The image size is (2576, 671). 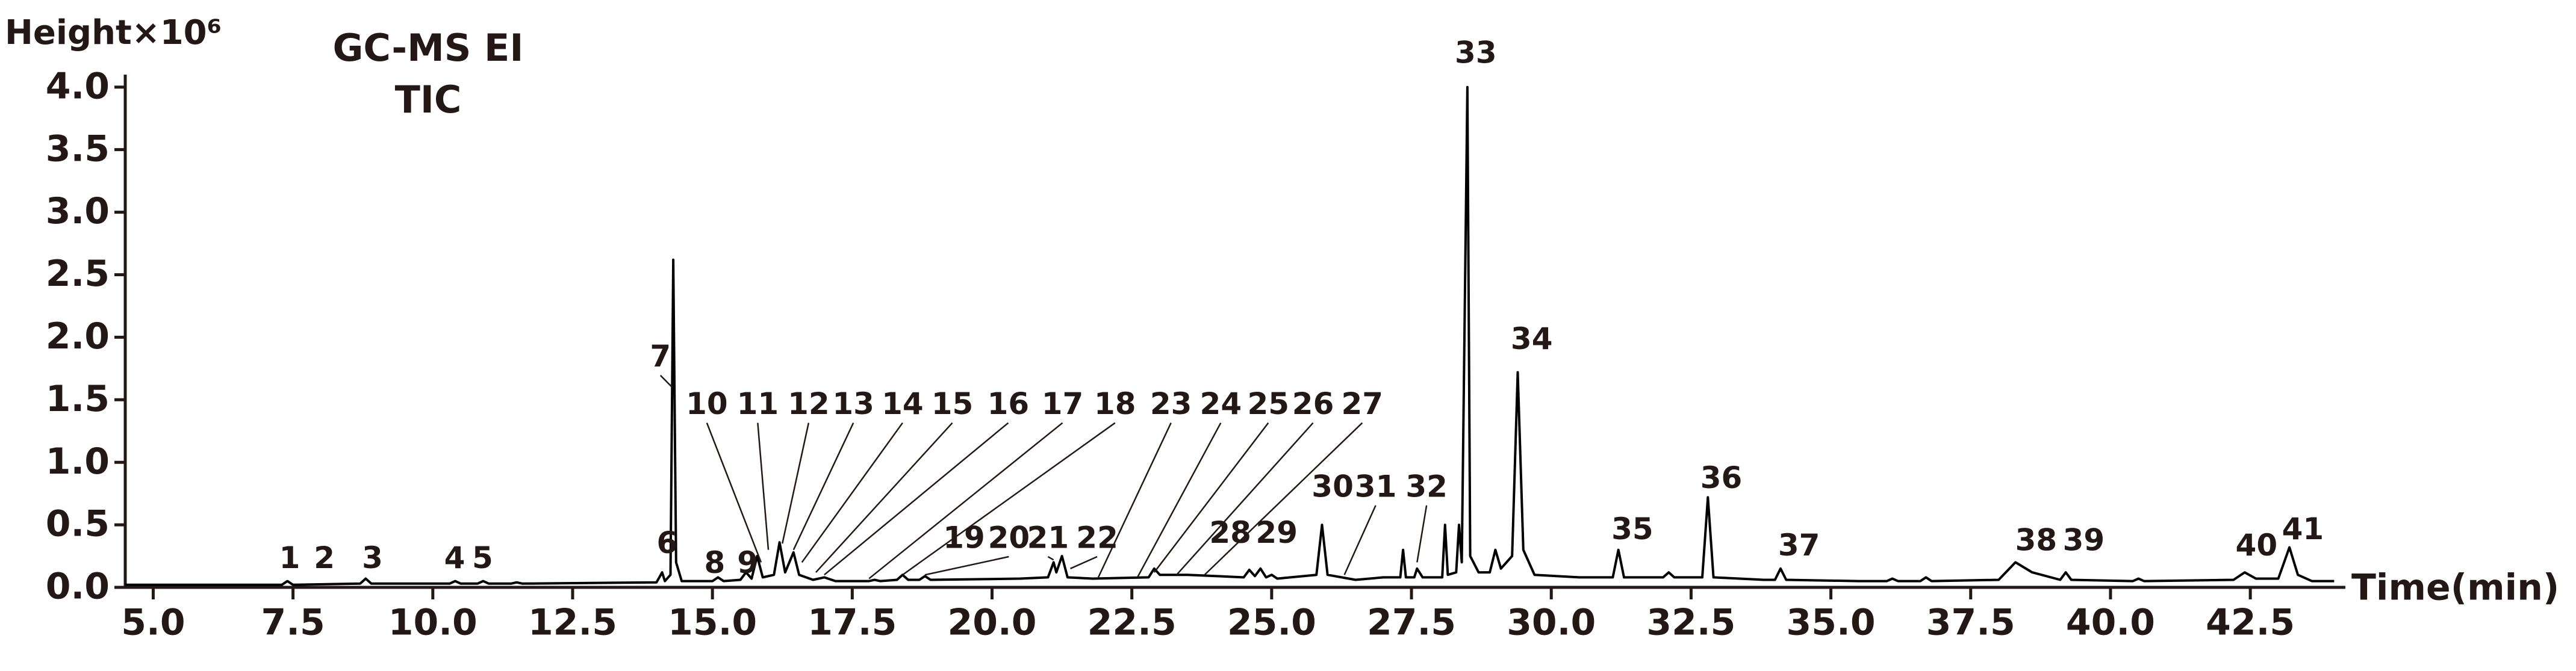 I want to click on peak-label: 4, so click(x=455, y=557).